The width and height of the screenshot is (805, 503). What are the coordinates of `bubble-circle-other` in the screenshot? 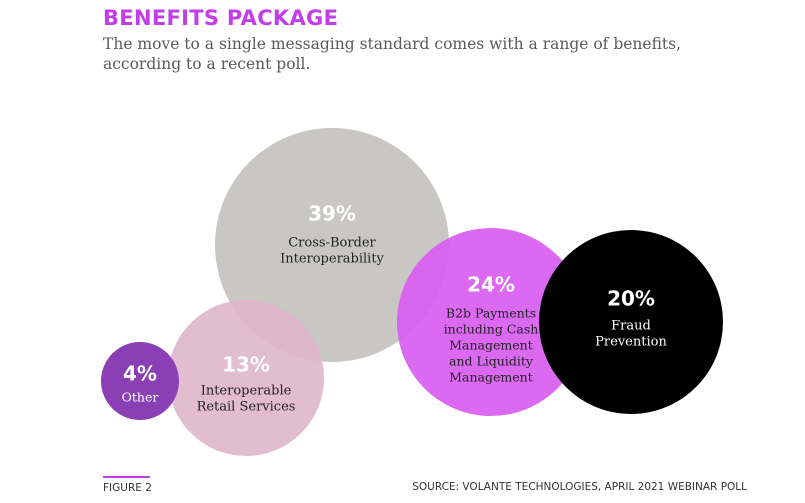 It's located at (140, 381).